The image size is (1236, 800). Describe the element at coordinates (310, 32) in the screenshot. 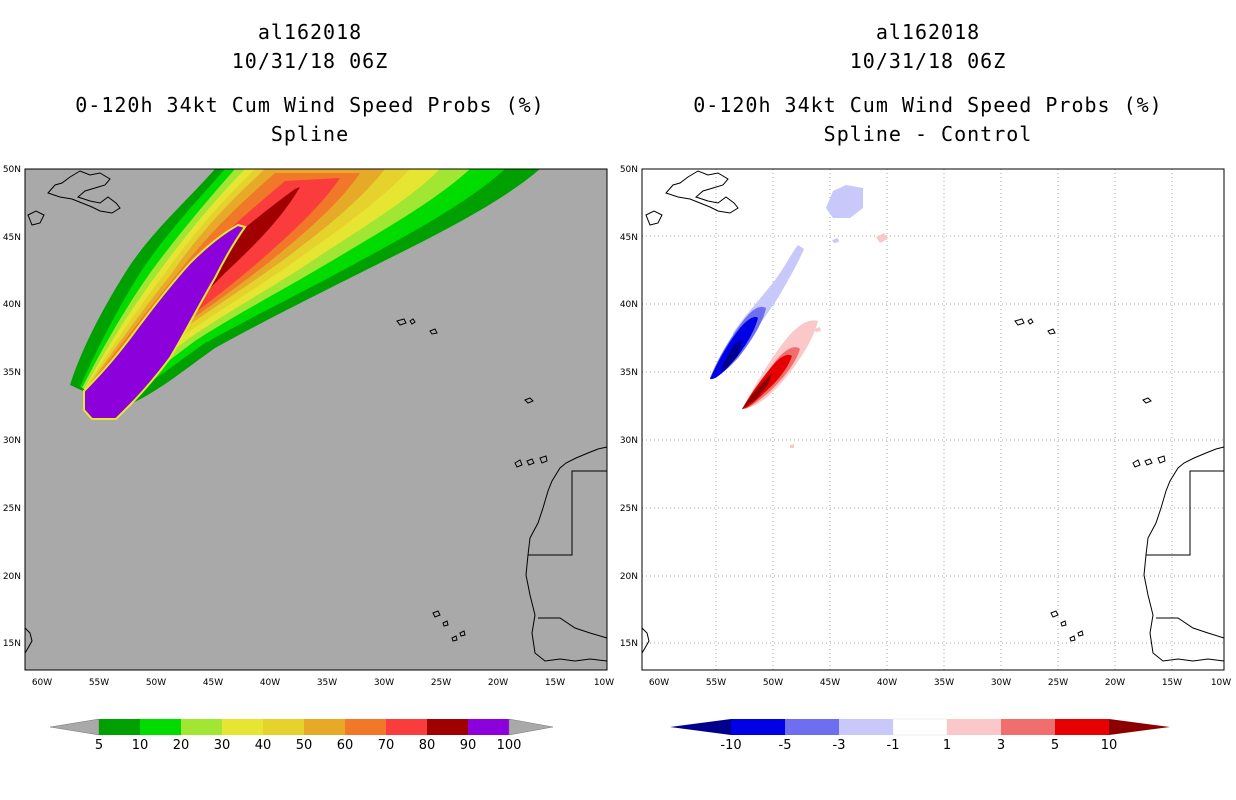

I see `left-storm-id: al162018` at that location.